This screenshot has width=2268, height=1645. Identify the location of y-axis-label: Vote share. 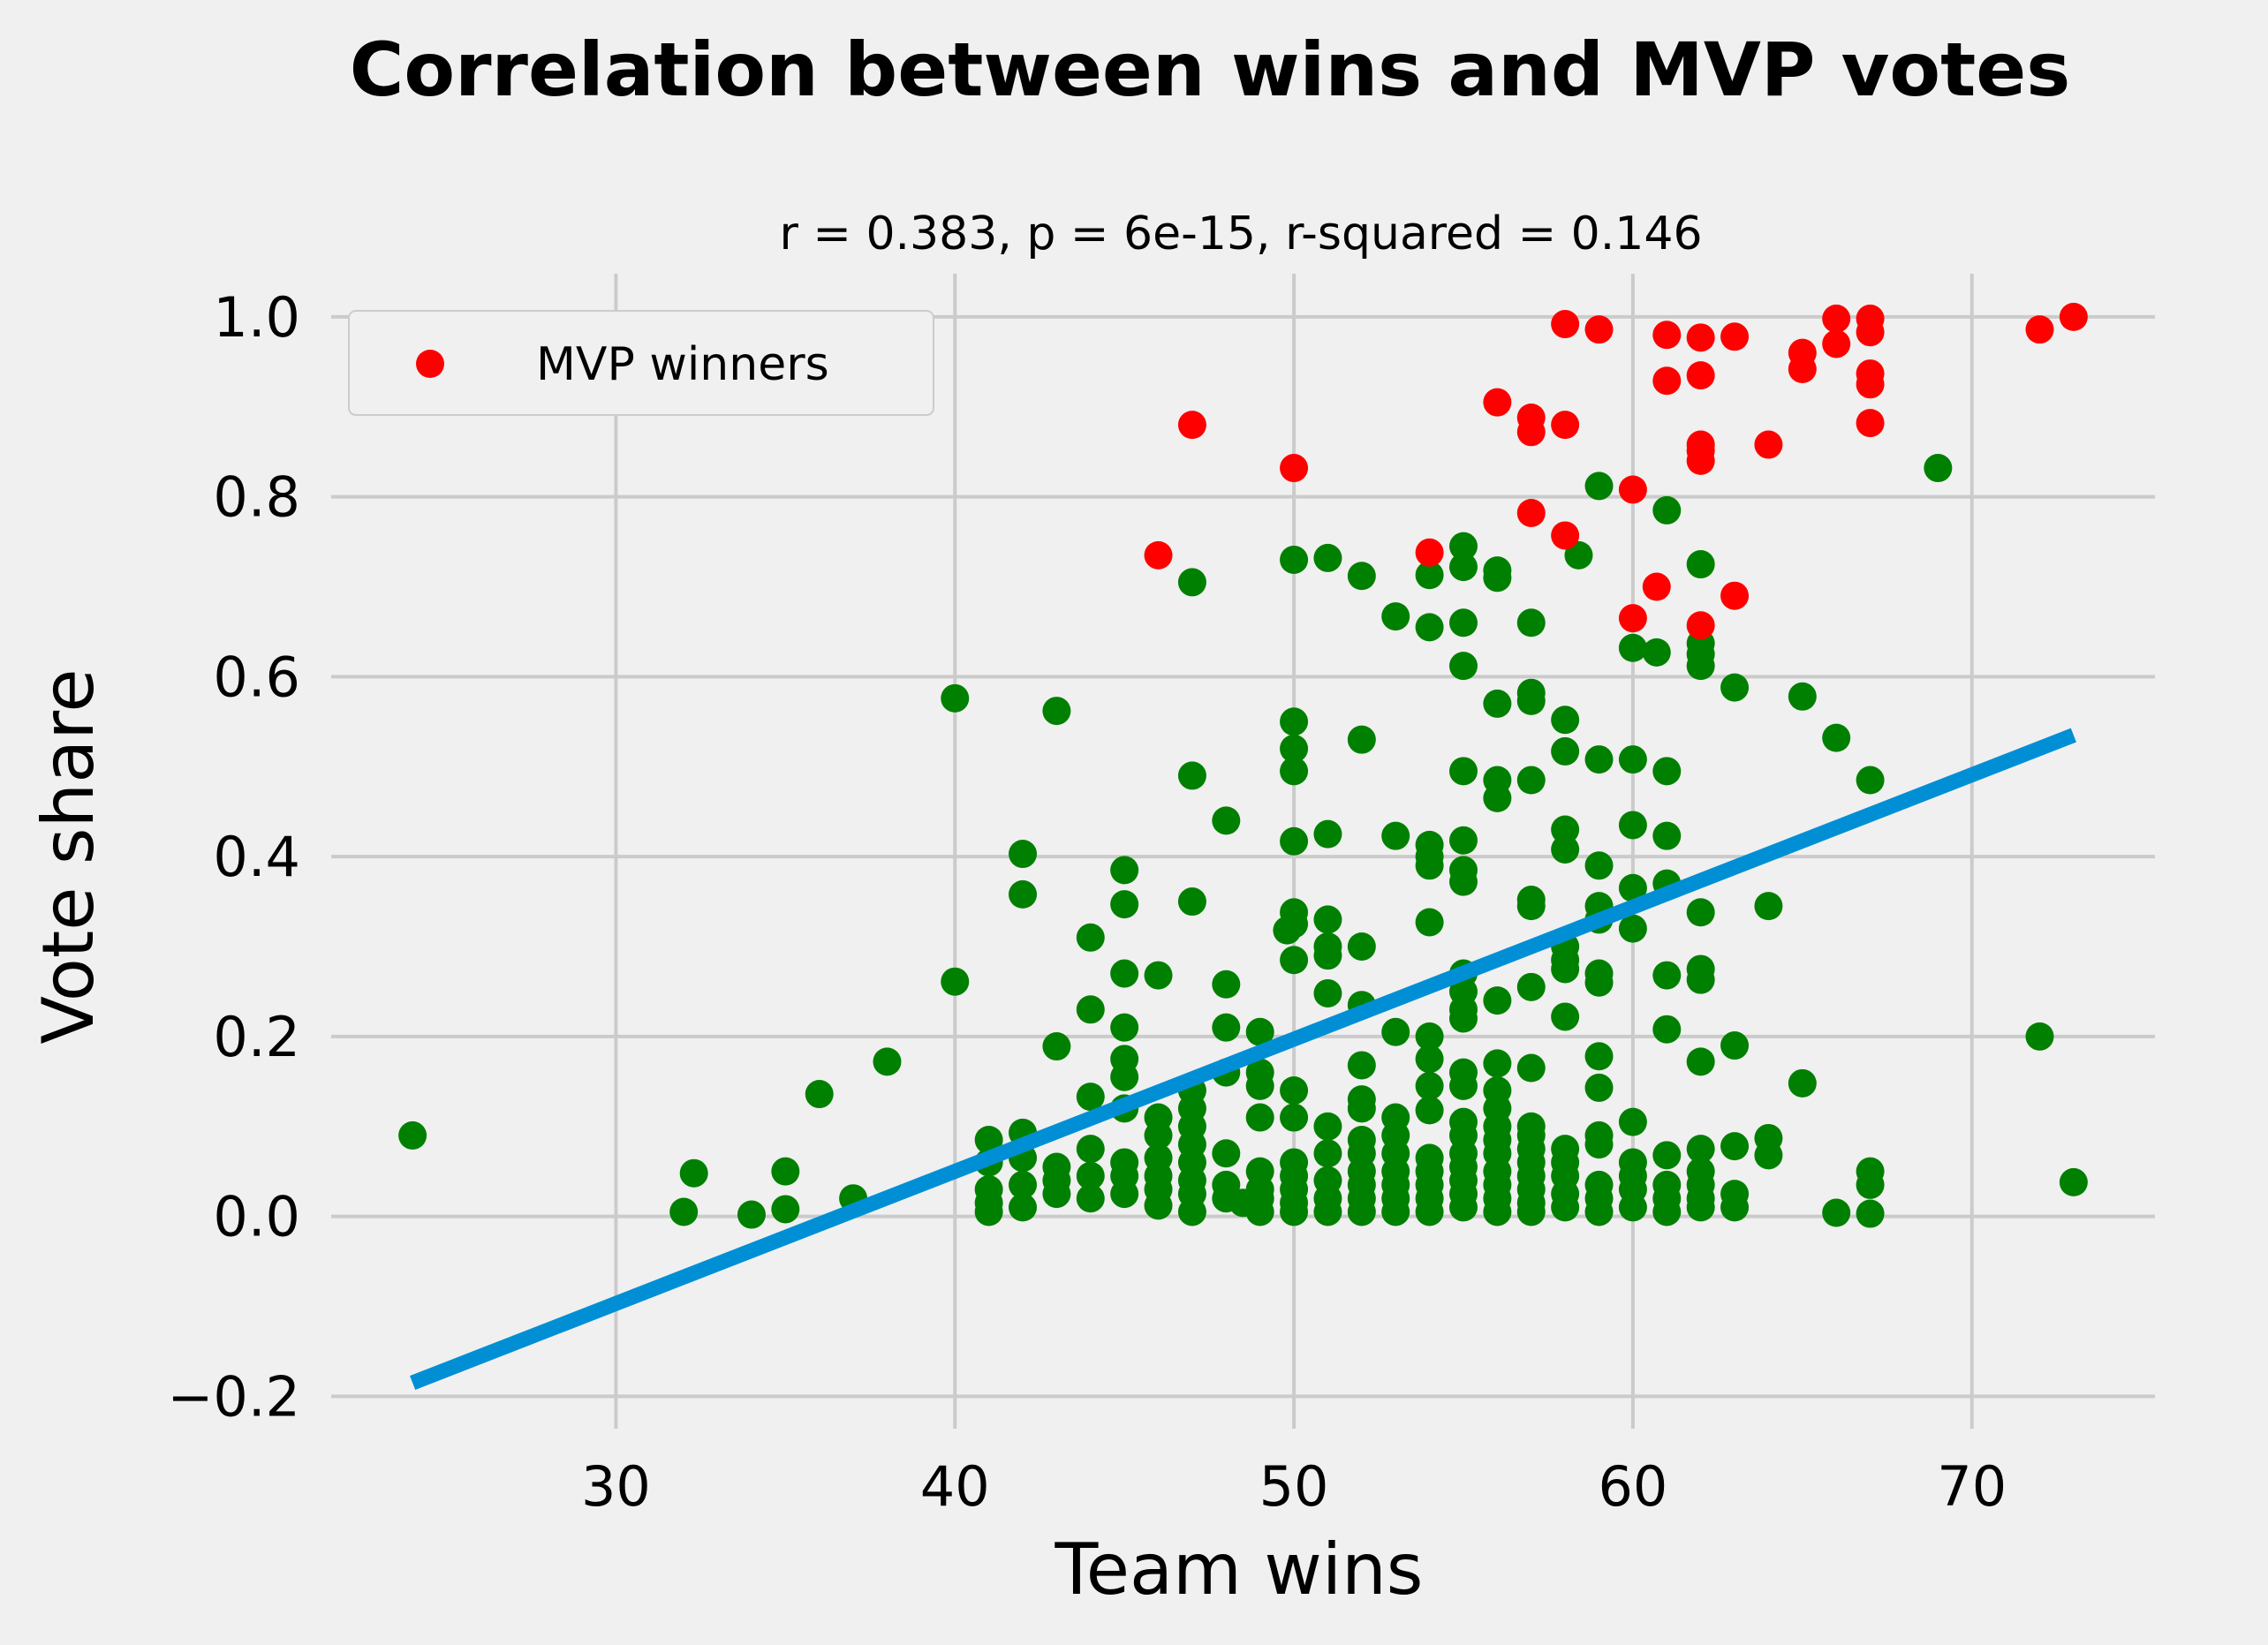
(69, 856).